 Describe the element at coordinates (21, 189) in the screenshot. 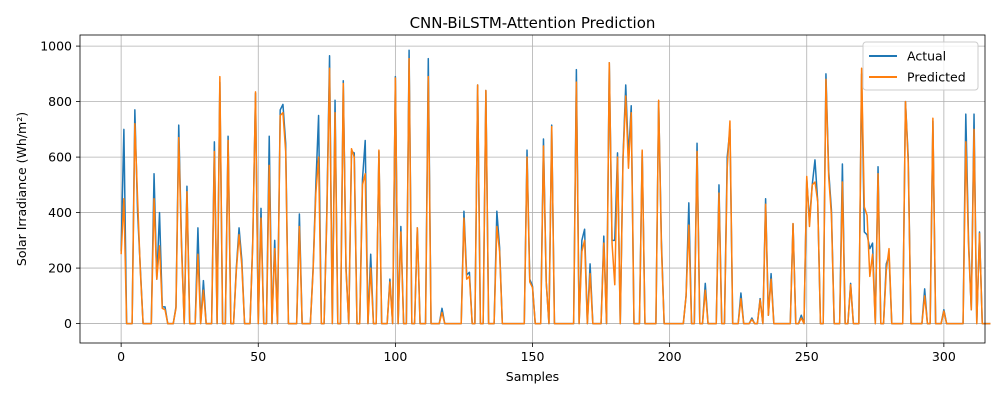

I see `y-axis-label: Solar Irradiance (Wh/m²)` at that location.